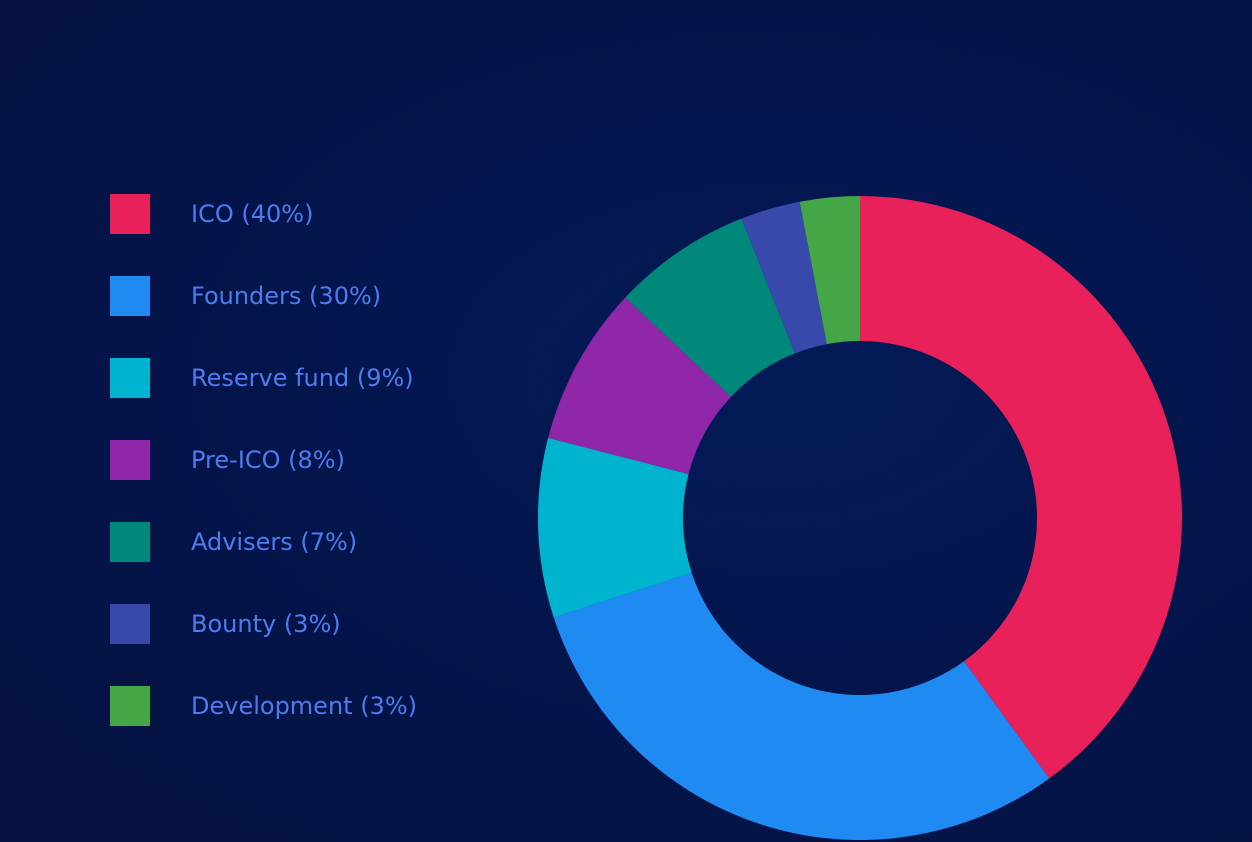  What do you see at coordinates (615, 527) in the screenshot?
I see `slice-reserve-fund` at bounding box center [615, 527].